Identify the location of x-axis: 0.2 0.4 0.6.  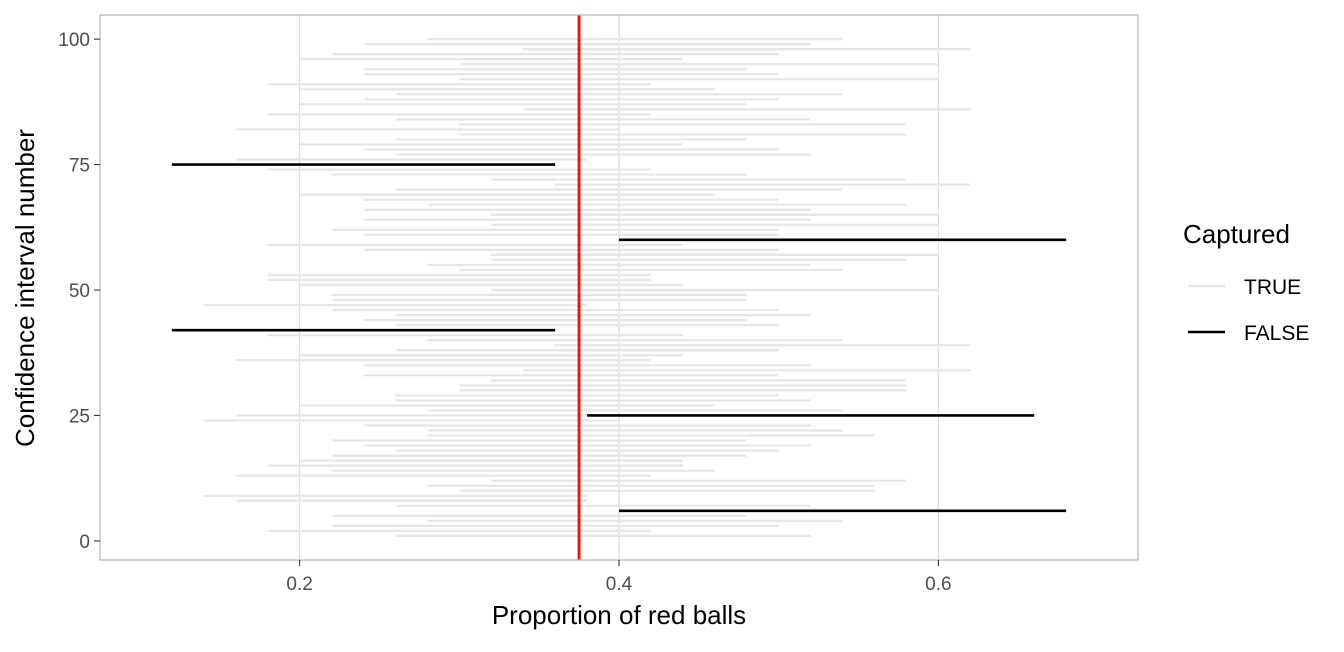
(619, 577).